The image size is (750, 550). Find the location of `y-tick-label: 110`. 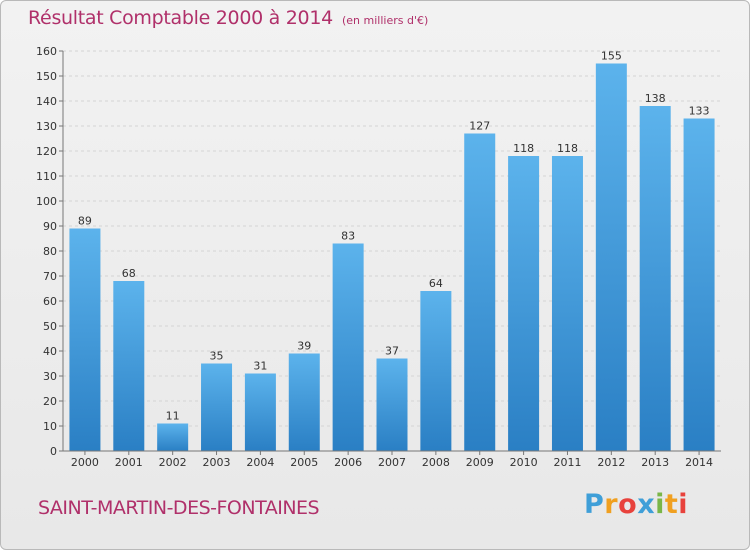

y-tick-label: 110 is located at coordinates (46, 176).